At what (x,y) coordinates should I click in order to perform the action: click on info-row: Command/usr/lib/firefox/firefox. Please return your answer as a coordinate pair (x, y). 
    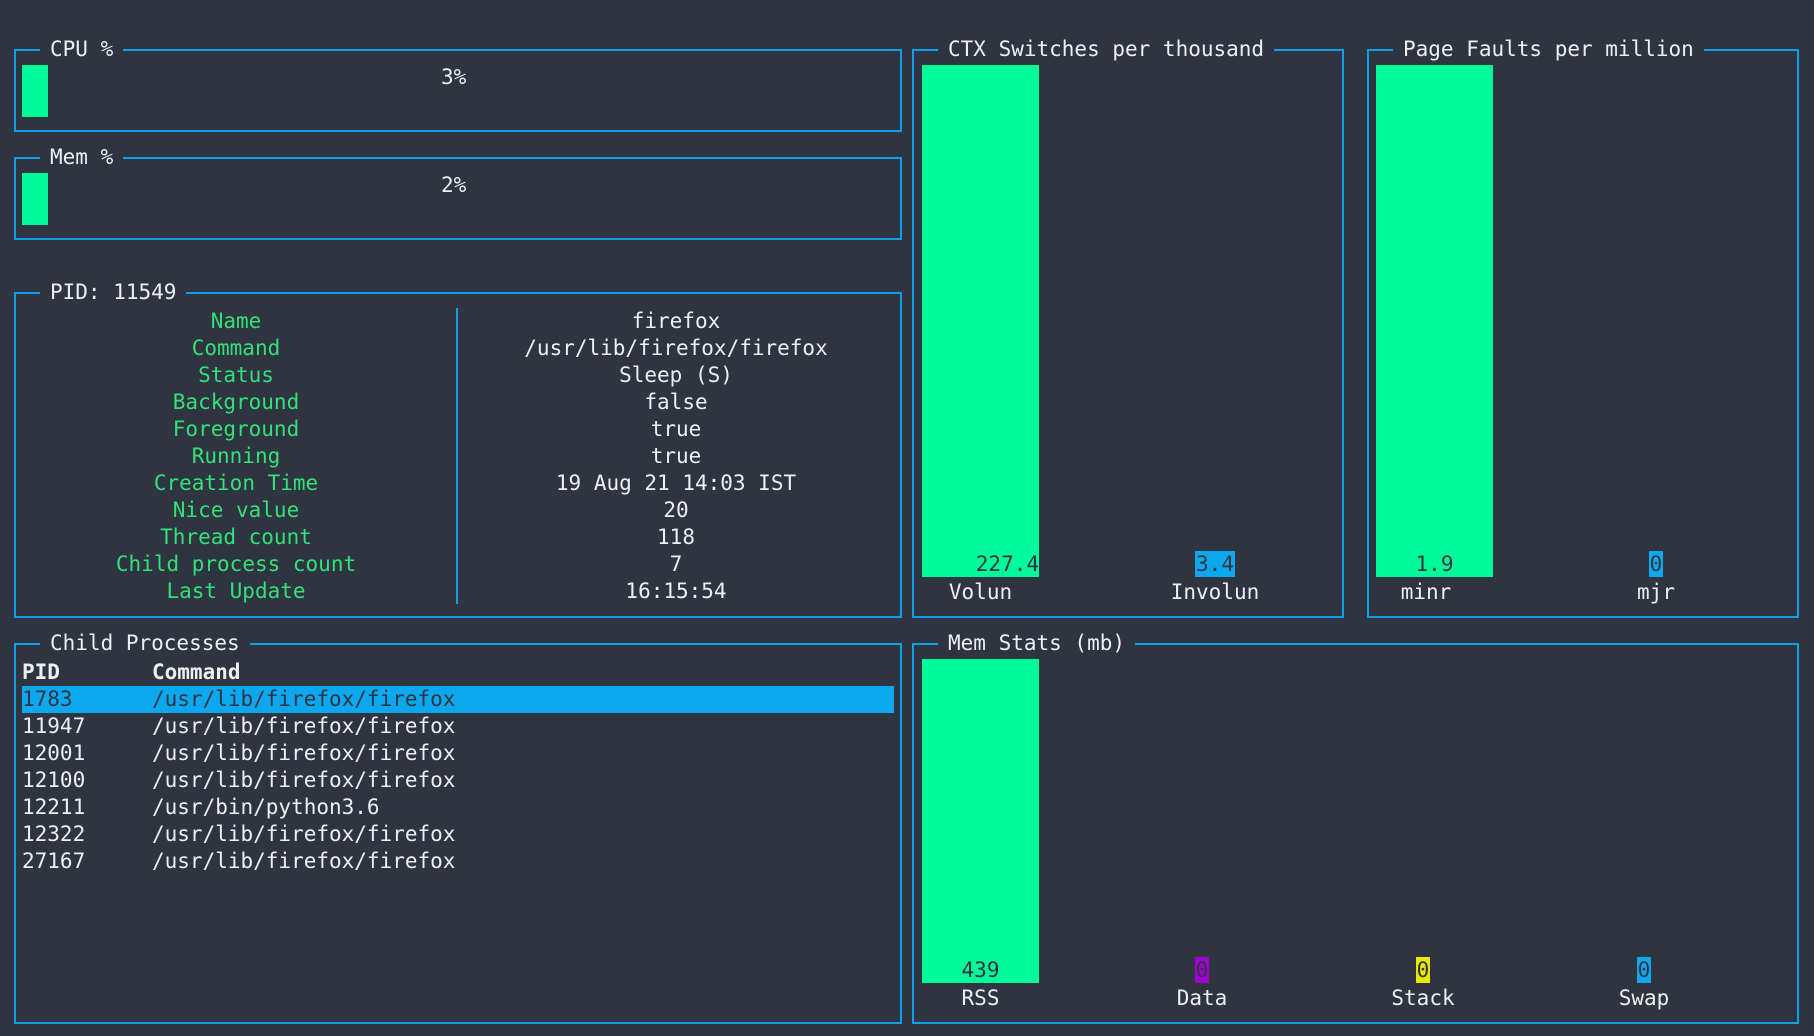
    Looking at the image, I should click on (458, 348).